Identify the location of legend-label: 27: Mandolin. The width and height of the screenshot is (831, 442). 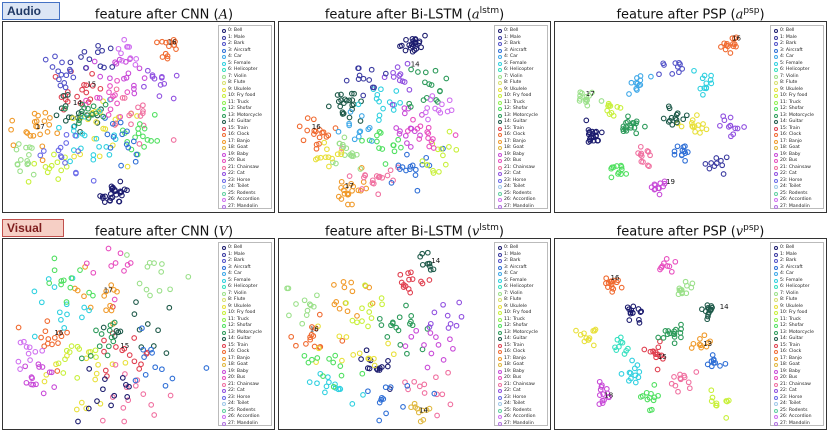
(795, 423).